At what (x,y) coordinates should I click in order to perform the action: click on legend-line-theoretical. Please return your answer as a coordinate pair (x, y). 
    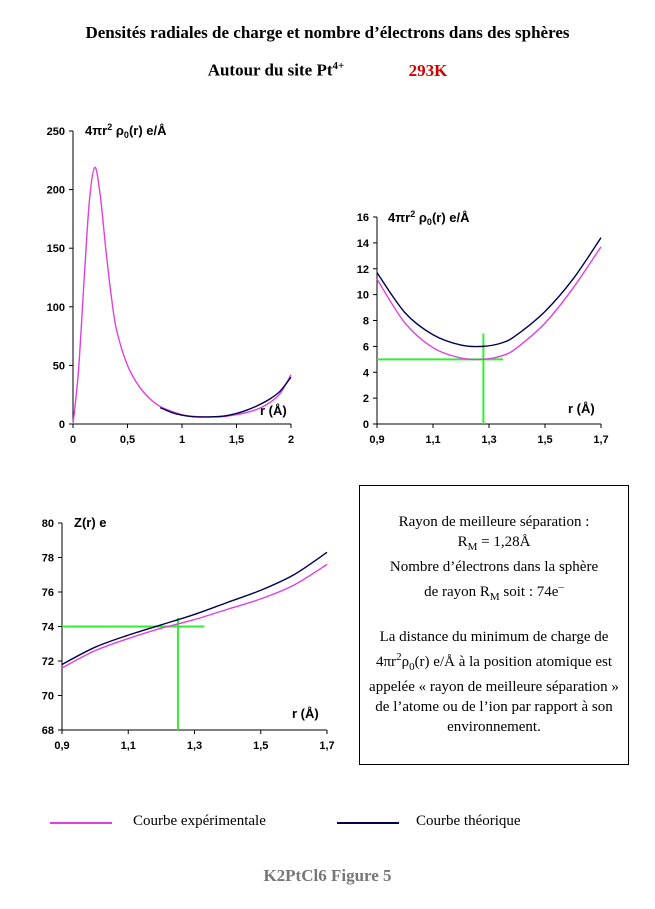
    Looking at the image, I should click on (368, 823).